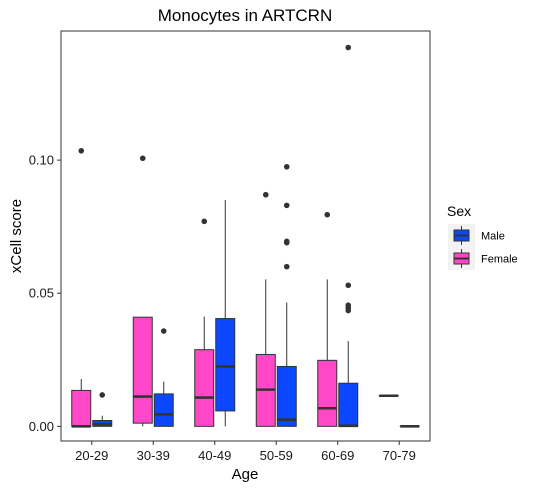 Image resolution: width=536 pixels, height=489 pixels. What do you see at coordinates (153, 455) in the screenshot?
I see `x-tick-label: 30-39` at bounding box center [153, 455].